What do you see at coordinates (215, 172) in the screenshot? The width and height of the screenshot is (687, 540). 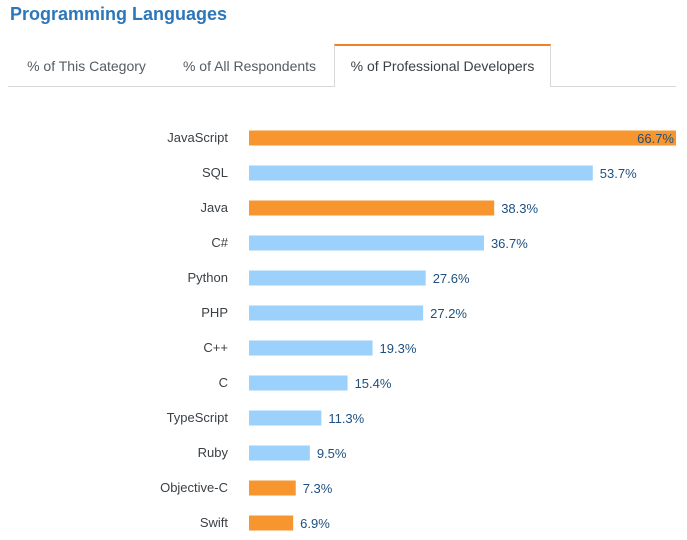 I see `category-label-sql: SQL` at bounding box center [215, 172].